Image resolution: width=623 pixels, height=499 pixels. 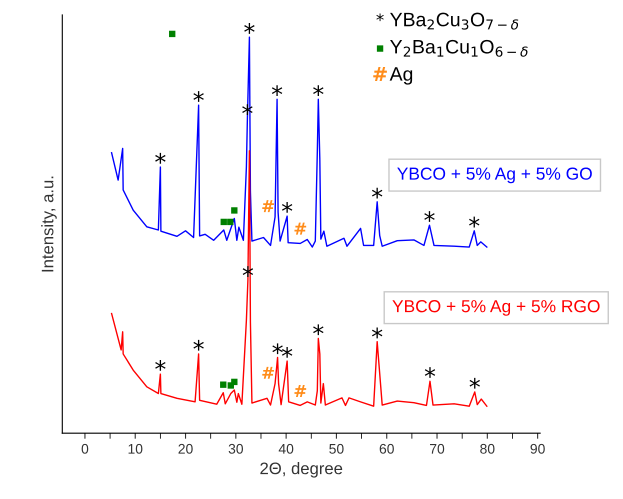 What do you see at coordinates (454, 21) in the screenshot?
I see `text: YBa$_{2}$Cu$_{3}$O$_{7−δ}$` at bounding box center [454, 21].